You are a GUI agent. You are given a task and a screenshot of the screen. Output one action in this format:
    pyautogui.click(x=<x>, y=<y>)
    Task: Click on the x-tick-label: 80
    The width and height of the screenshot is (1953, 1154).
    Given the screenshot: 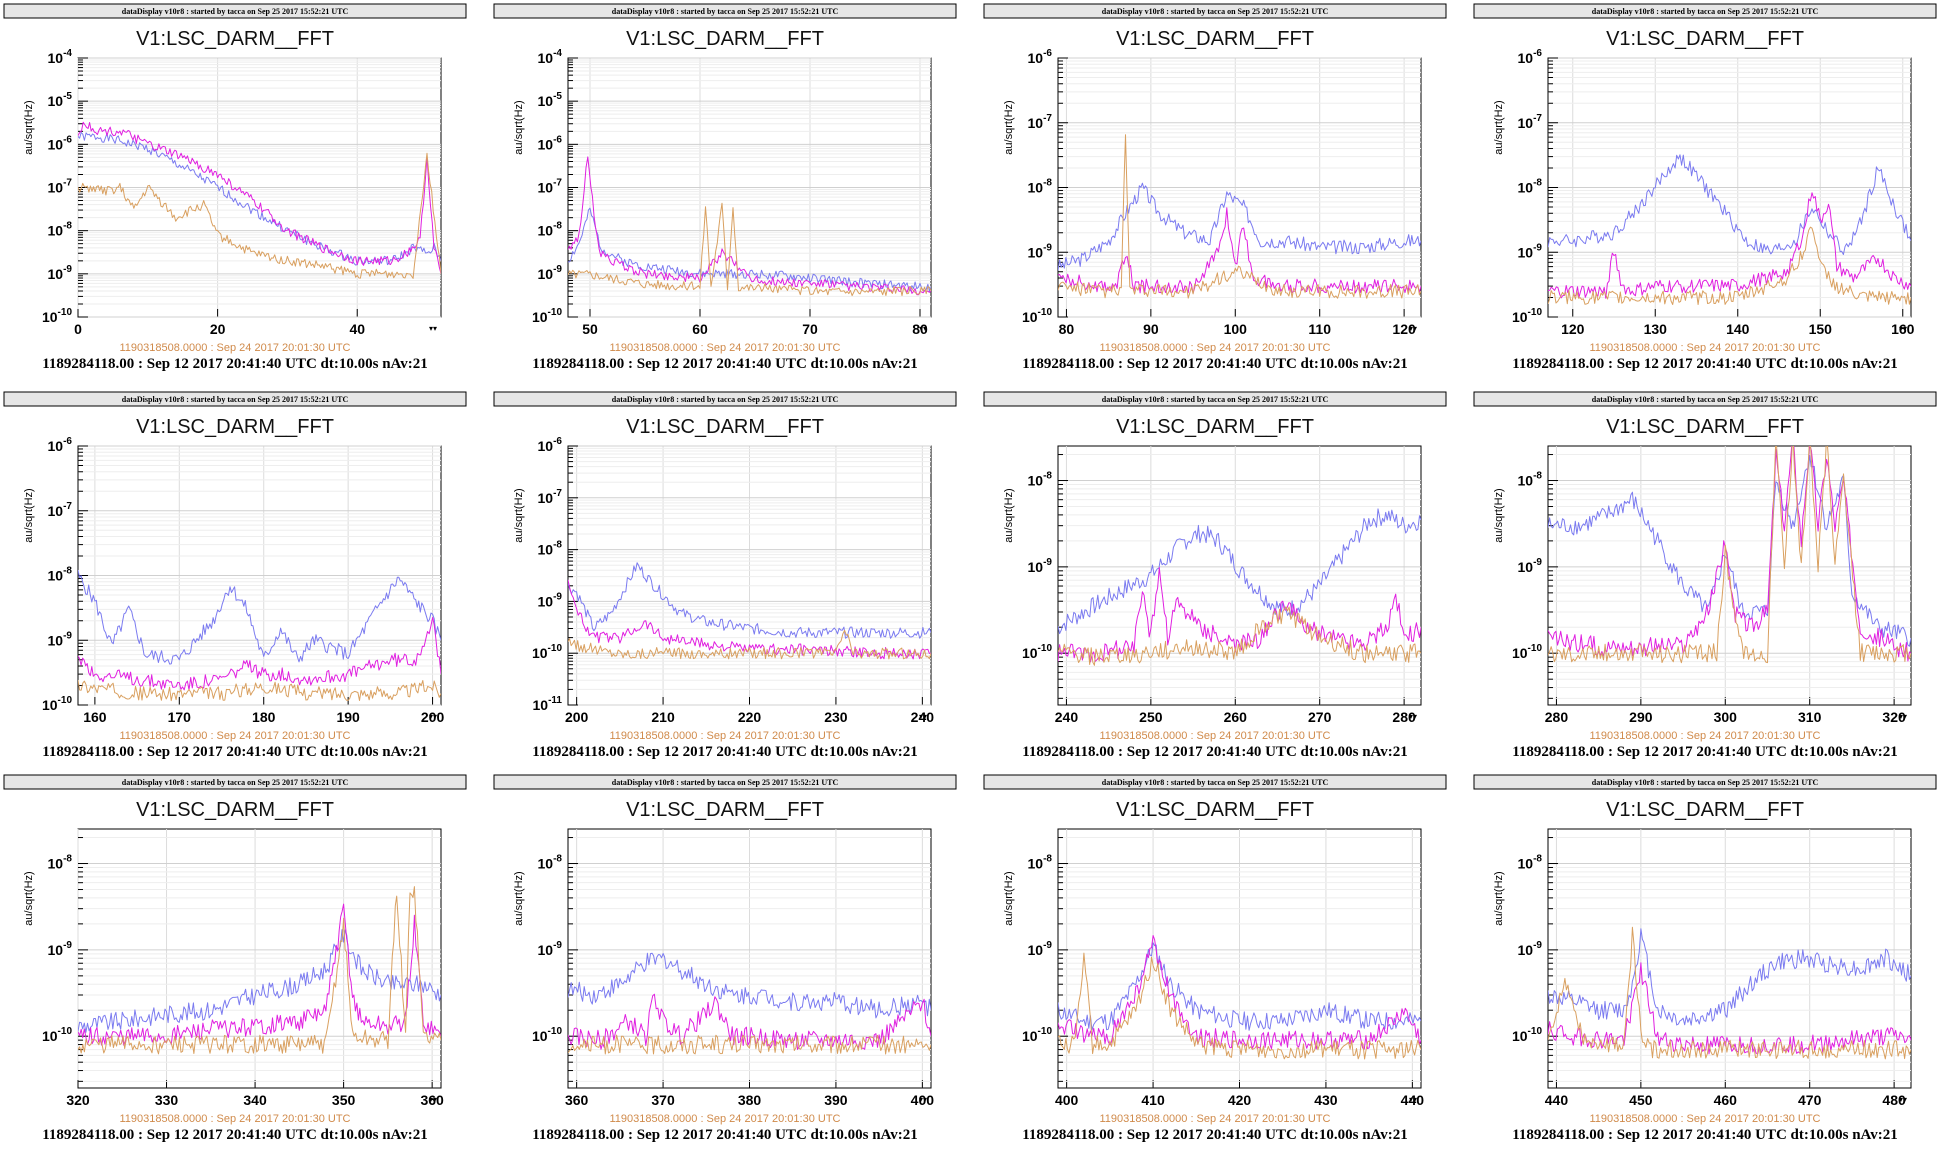 What is the action you would take?
    pyautogui.click(x=920, y=329)
    